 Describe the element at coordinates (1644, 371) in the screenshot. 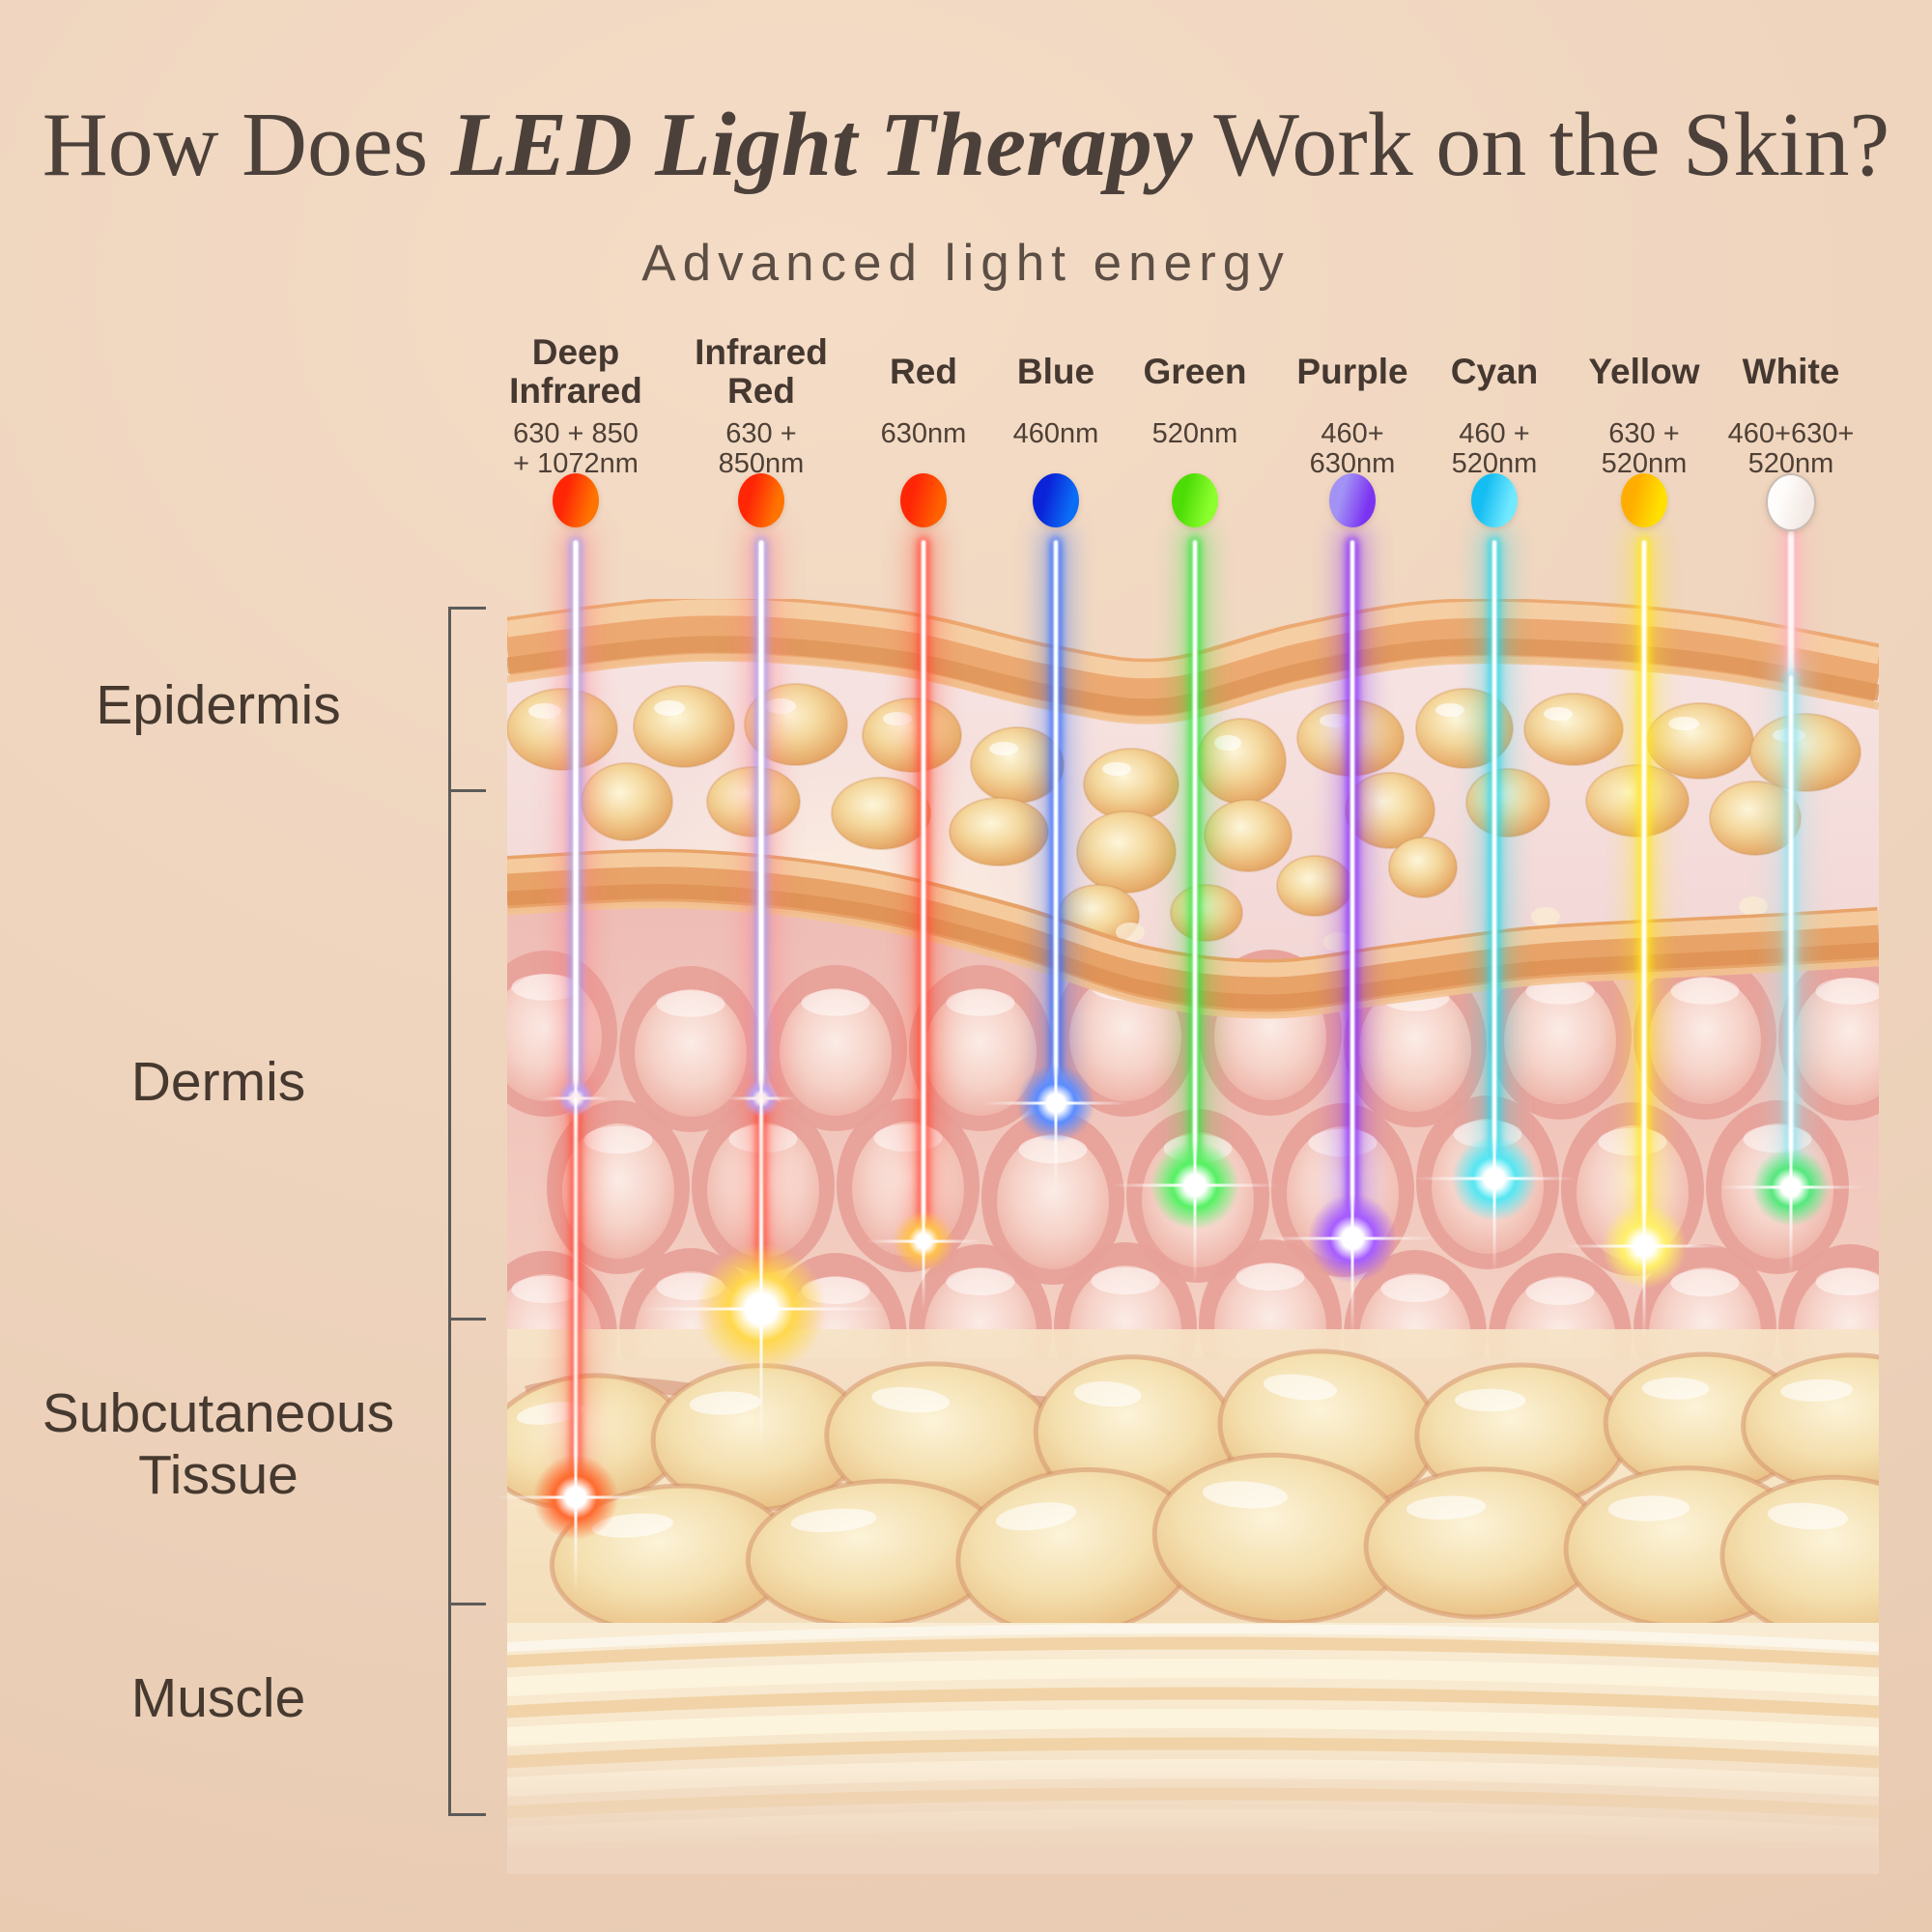

I see `light-name: Yellow` at that location.